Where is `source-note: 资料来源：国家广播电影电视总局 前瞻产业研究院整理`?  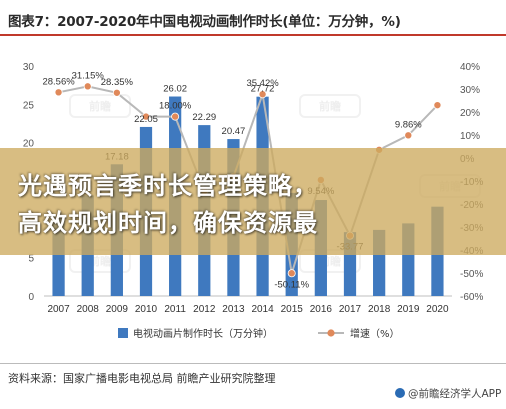
source-note: 资料来源：国家广播电影电视总局 前瞻产业研究院整理 is located at coordinates (142, 378).